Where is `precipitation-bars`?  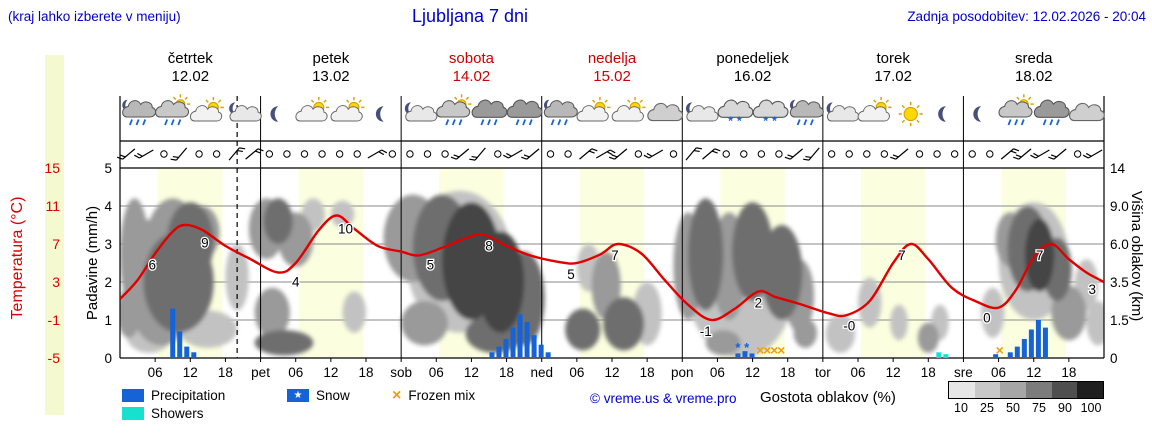 precipitation-bars is located at coordinates (609, 333).